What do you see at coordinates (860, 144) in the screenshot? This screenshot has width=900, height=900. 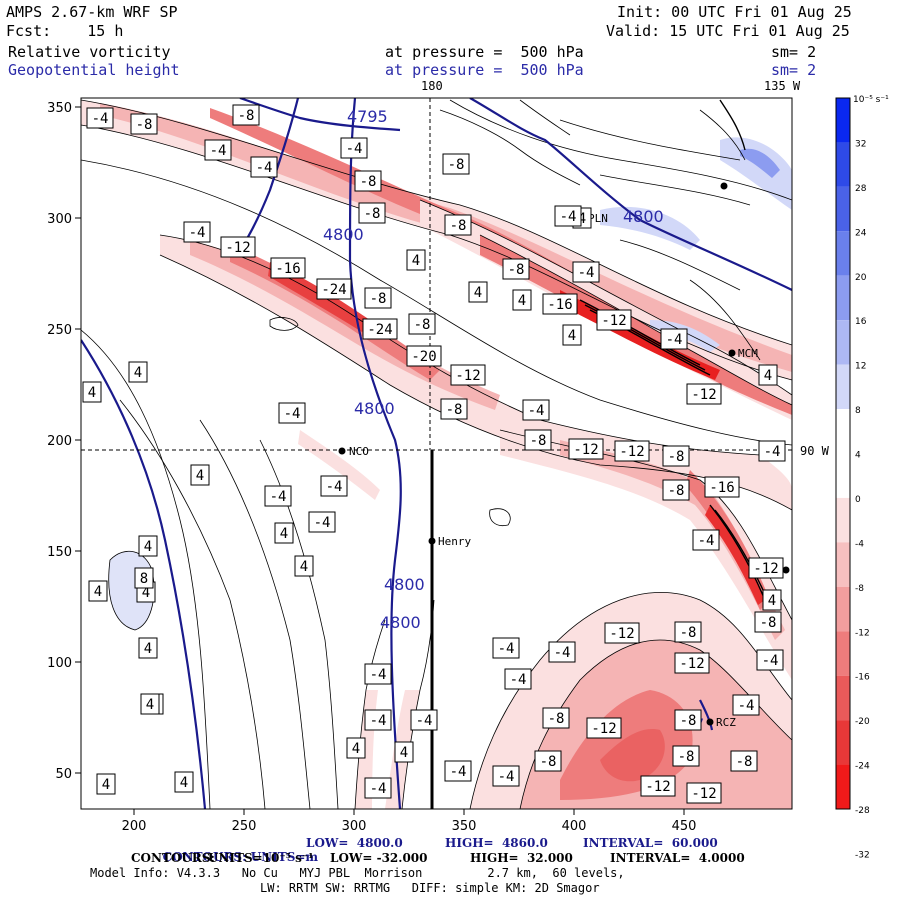 I see `colorbar-label: 32` at bounding box center [860, 144].